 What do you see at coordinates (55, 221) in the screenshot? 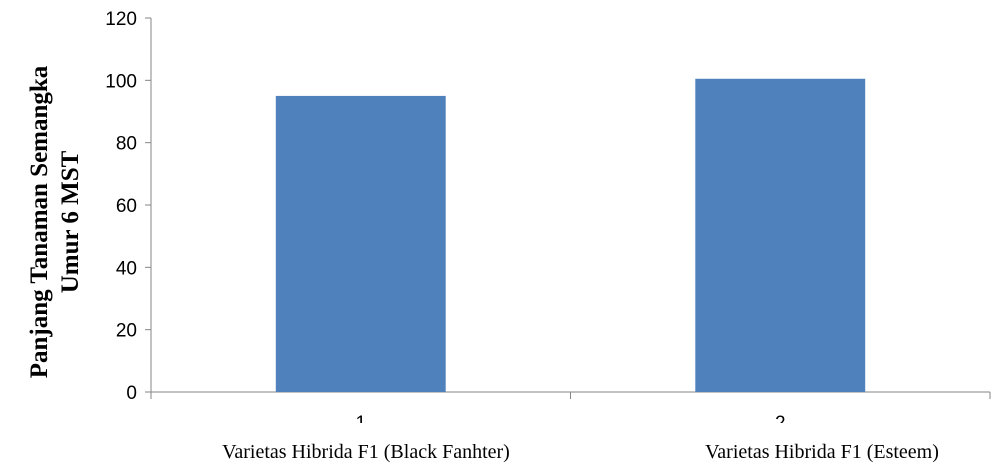
I see `y-axis-title: Panjang Tanaman Semangka Umur 6 MST` at bounding box center [55, 221].